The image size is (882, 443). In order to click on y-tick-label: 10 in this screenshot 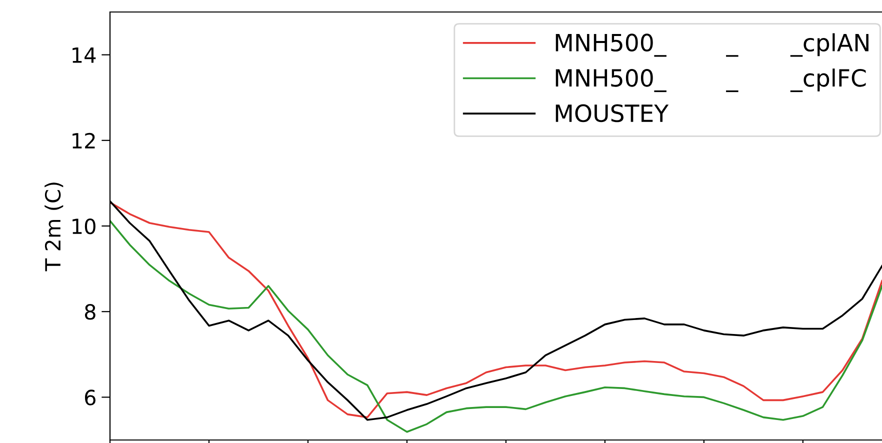, I will do `click(84, 226)`.